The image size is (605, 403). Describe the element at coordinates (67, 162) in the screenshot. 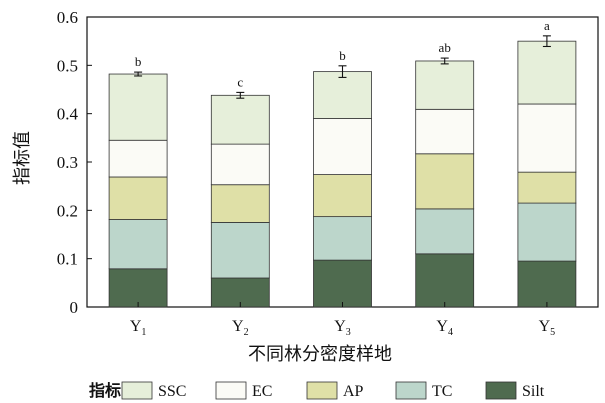

I see `y-tick-label: 0.3` at that location.